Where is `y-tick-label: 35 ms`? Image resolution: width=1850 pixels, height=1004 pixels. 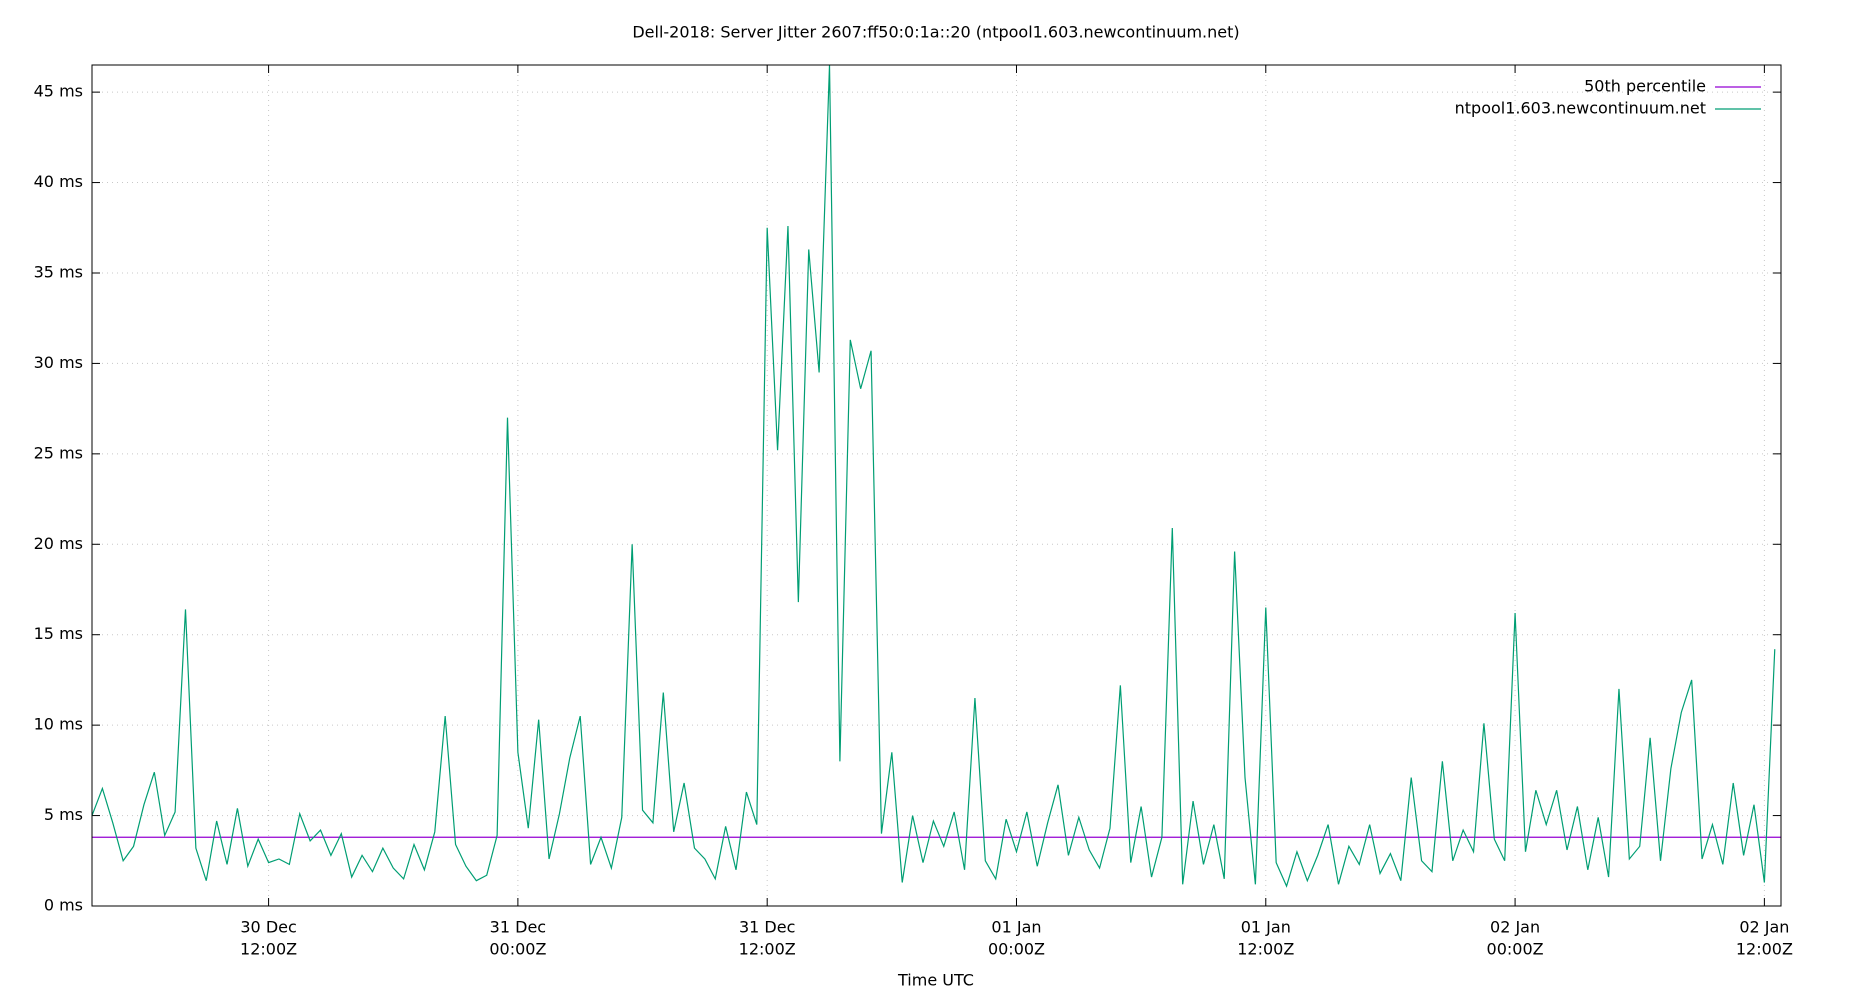
y-tick-label: 35 ms is located at coordinates (58, 271).